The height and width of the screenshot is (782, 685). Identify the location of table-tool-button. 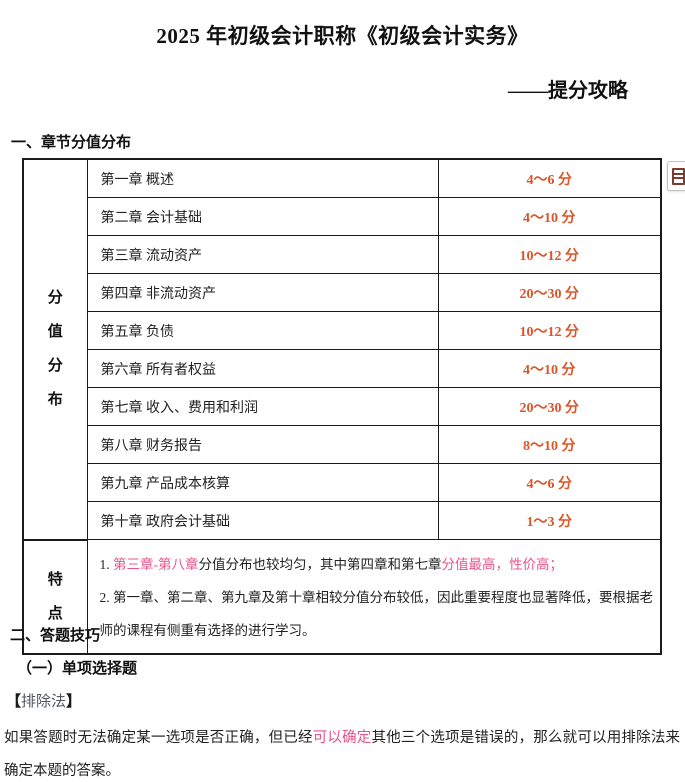
(676, 176).